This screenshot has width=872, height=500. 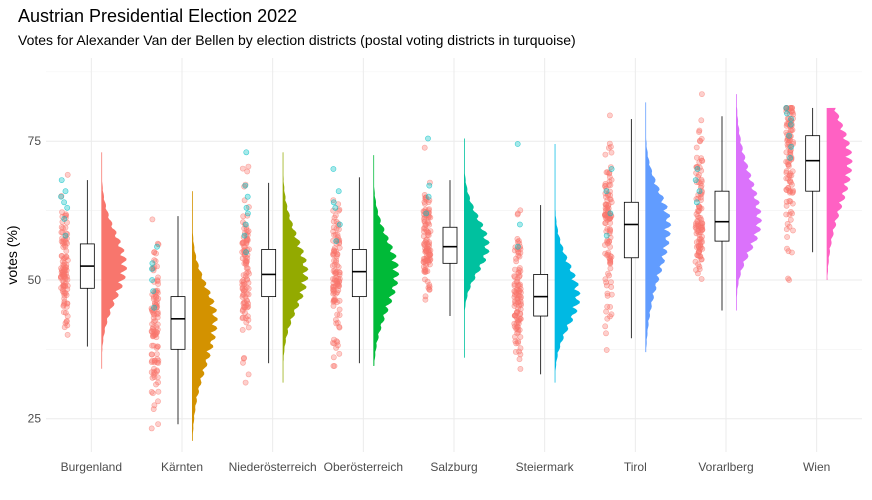 I want to click on density-kärnten, so click(x=205, y=316).